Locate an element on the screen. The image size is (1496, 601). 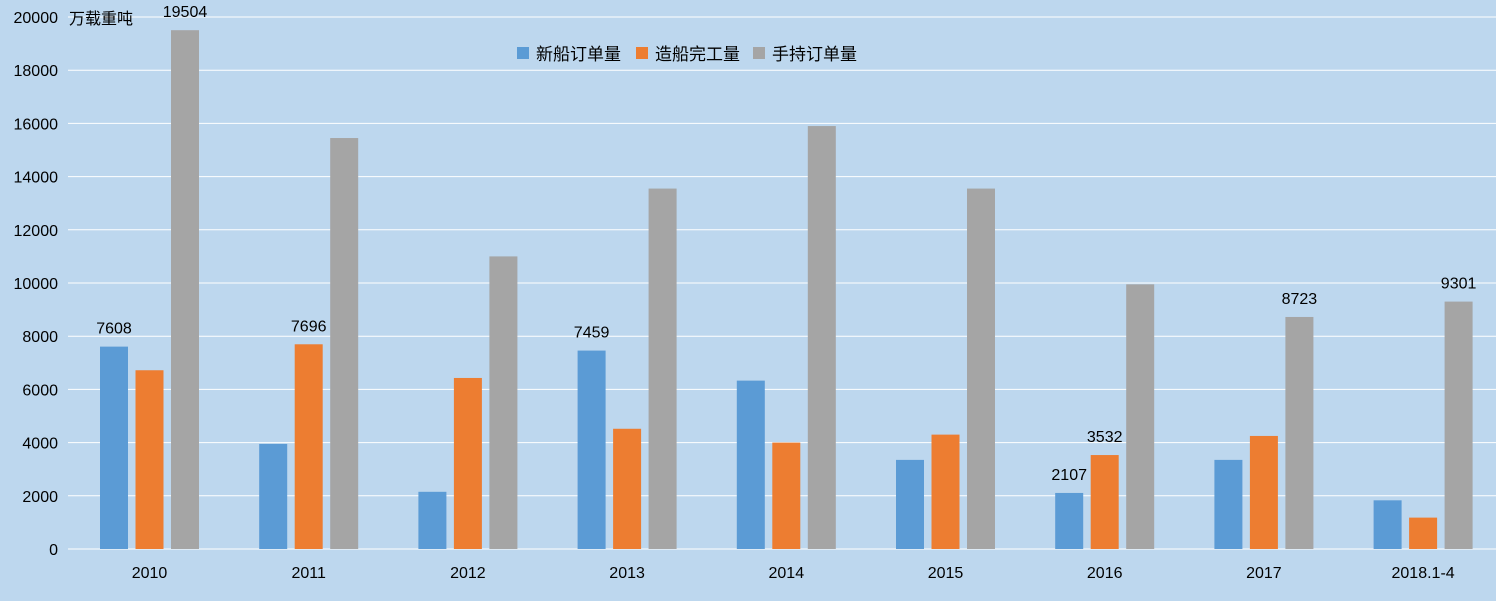
x-tick-label: 2012 is located at coordinates (468, 573).